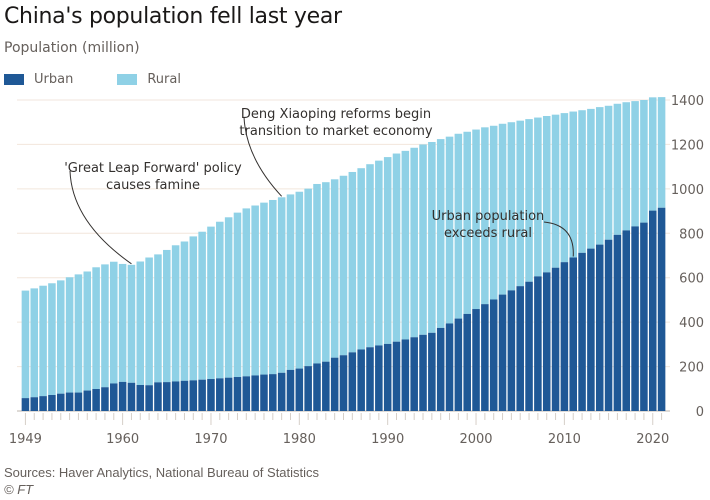 The image size is (710, 500). Describe the element at coordinates (114, 79) in the screenshot. I see `legend: Urban Rural` at that location.